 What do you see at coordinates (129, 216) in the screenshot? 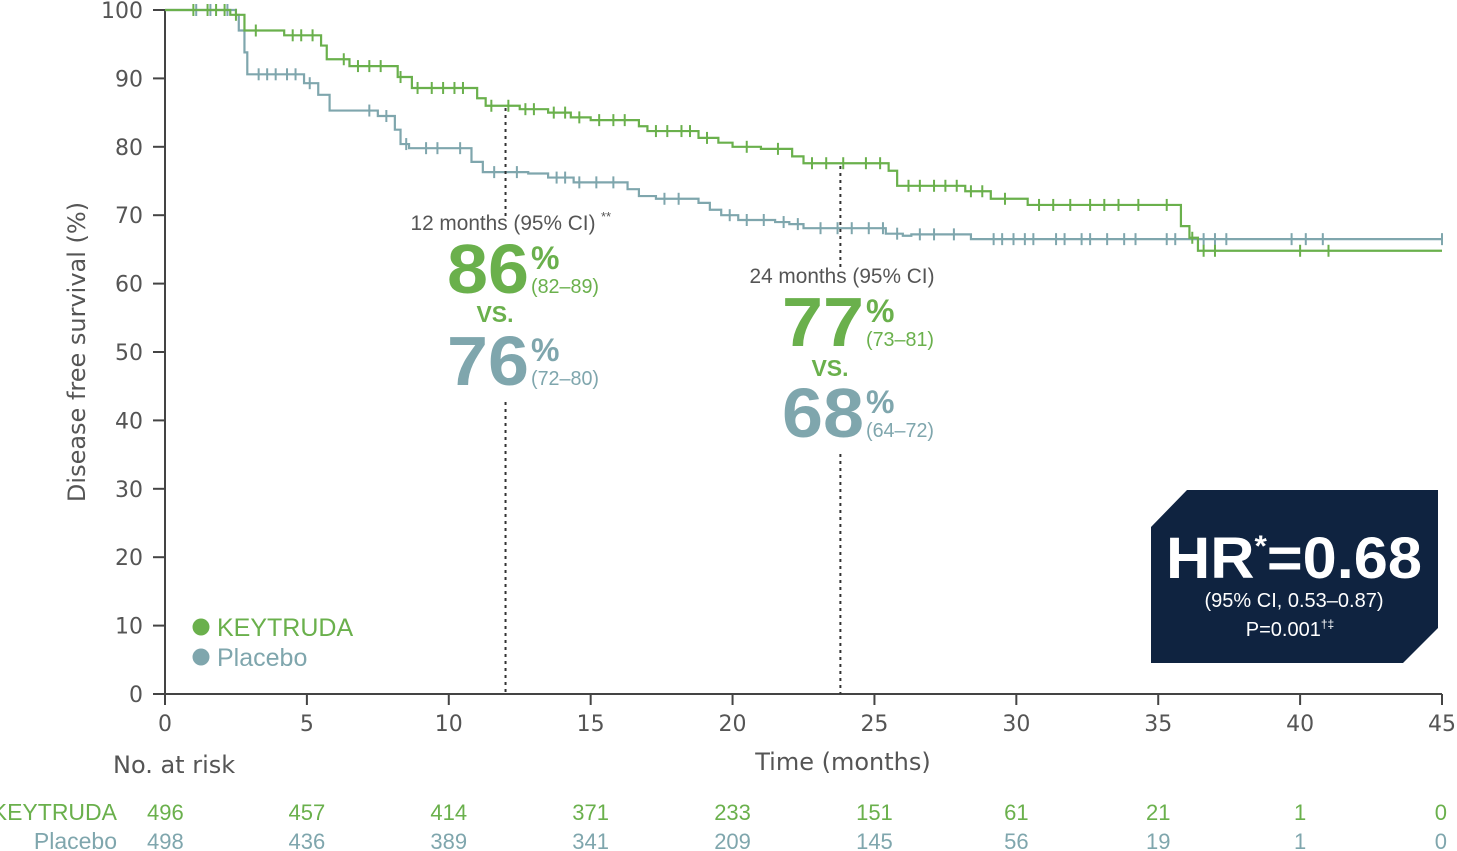
I see `y-tick-label: 70` at bounding box center [129, 216].